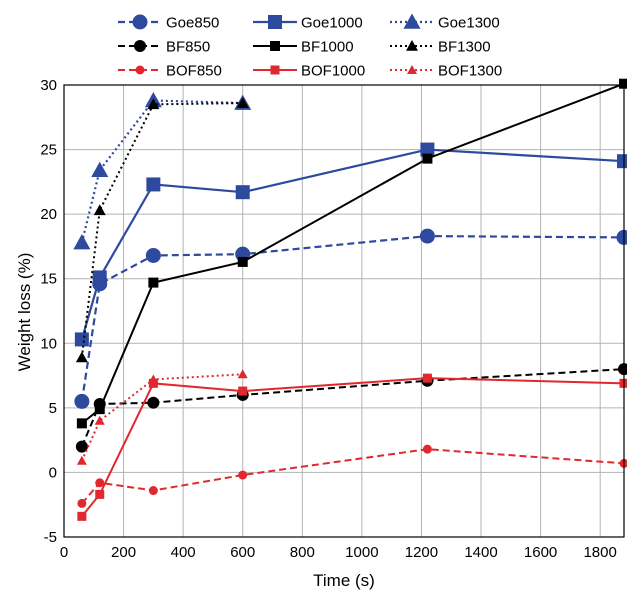 This screenshot has width=627, height=596. What do you see at coordinates (53, 472) in the screenshot?
I see `y-tick-label: 0` at bounding box center [53, 472].